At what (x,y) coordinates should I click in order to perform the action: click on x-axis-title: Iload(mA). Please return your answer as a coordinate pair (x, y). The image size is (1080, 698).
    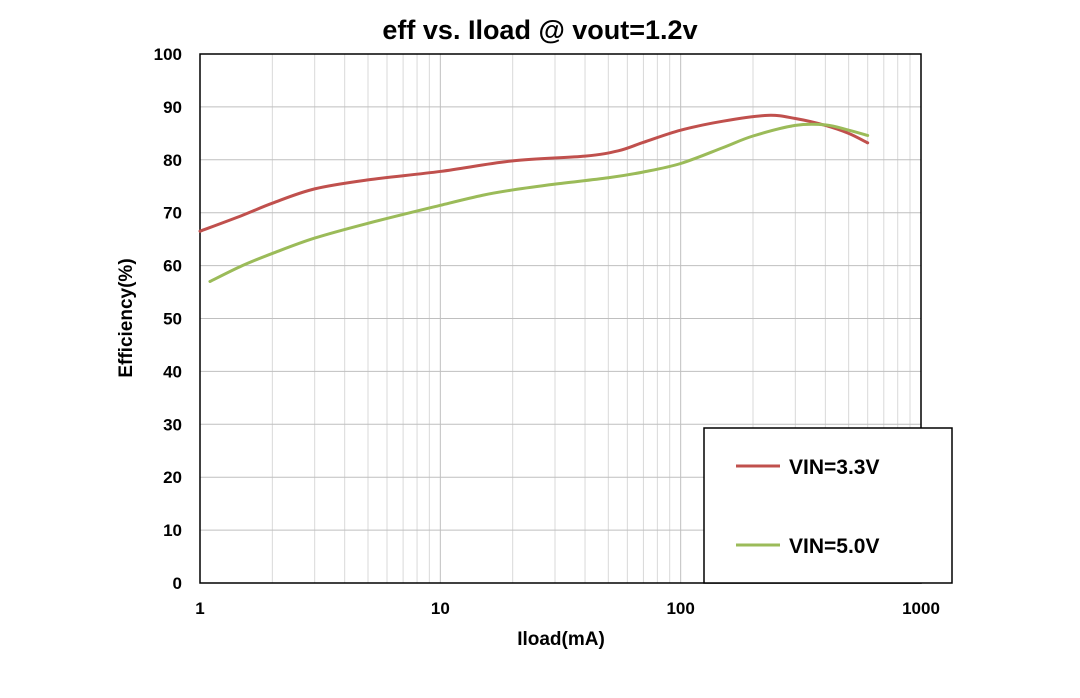
    Looking at the image, I should click on (561, 639).